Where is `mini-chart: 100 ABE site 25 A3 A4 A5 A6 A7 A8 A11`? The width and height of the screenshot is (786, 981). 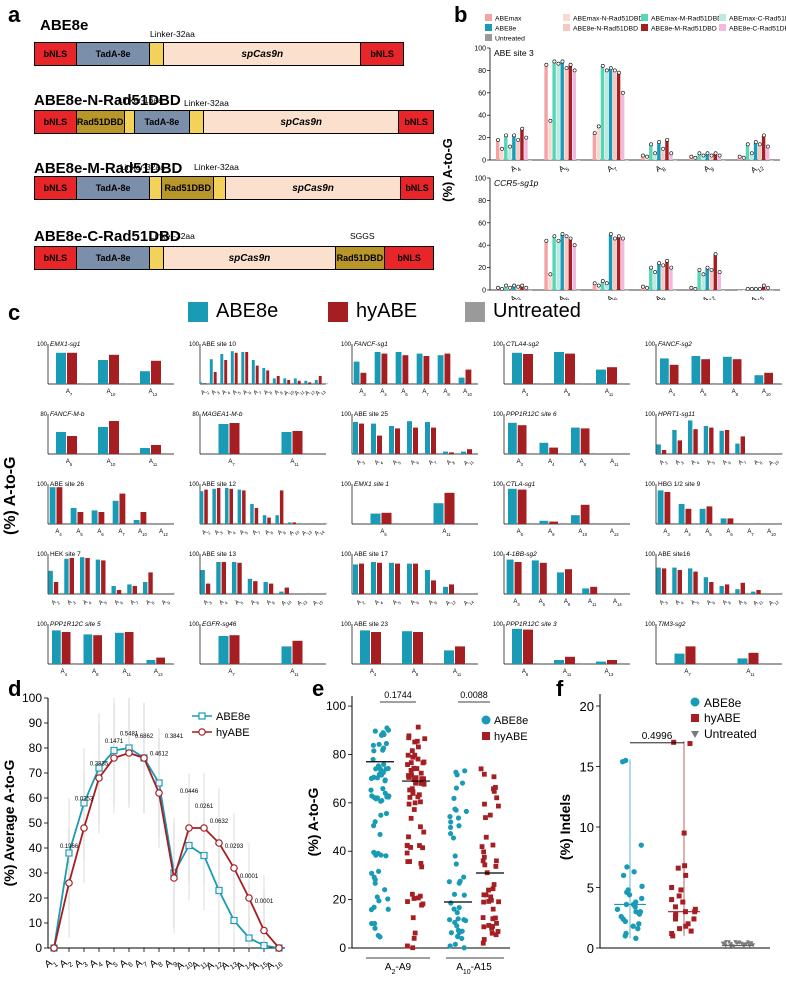 mini-chart: 100 ABE site 25 A3 A4 A5 A6 A7 A8 A11 is located at coordinates (409, 439).